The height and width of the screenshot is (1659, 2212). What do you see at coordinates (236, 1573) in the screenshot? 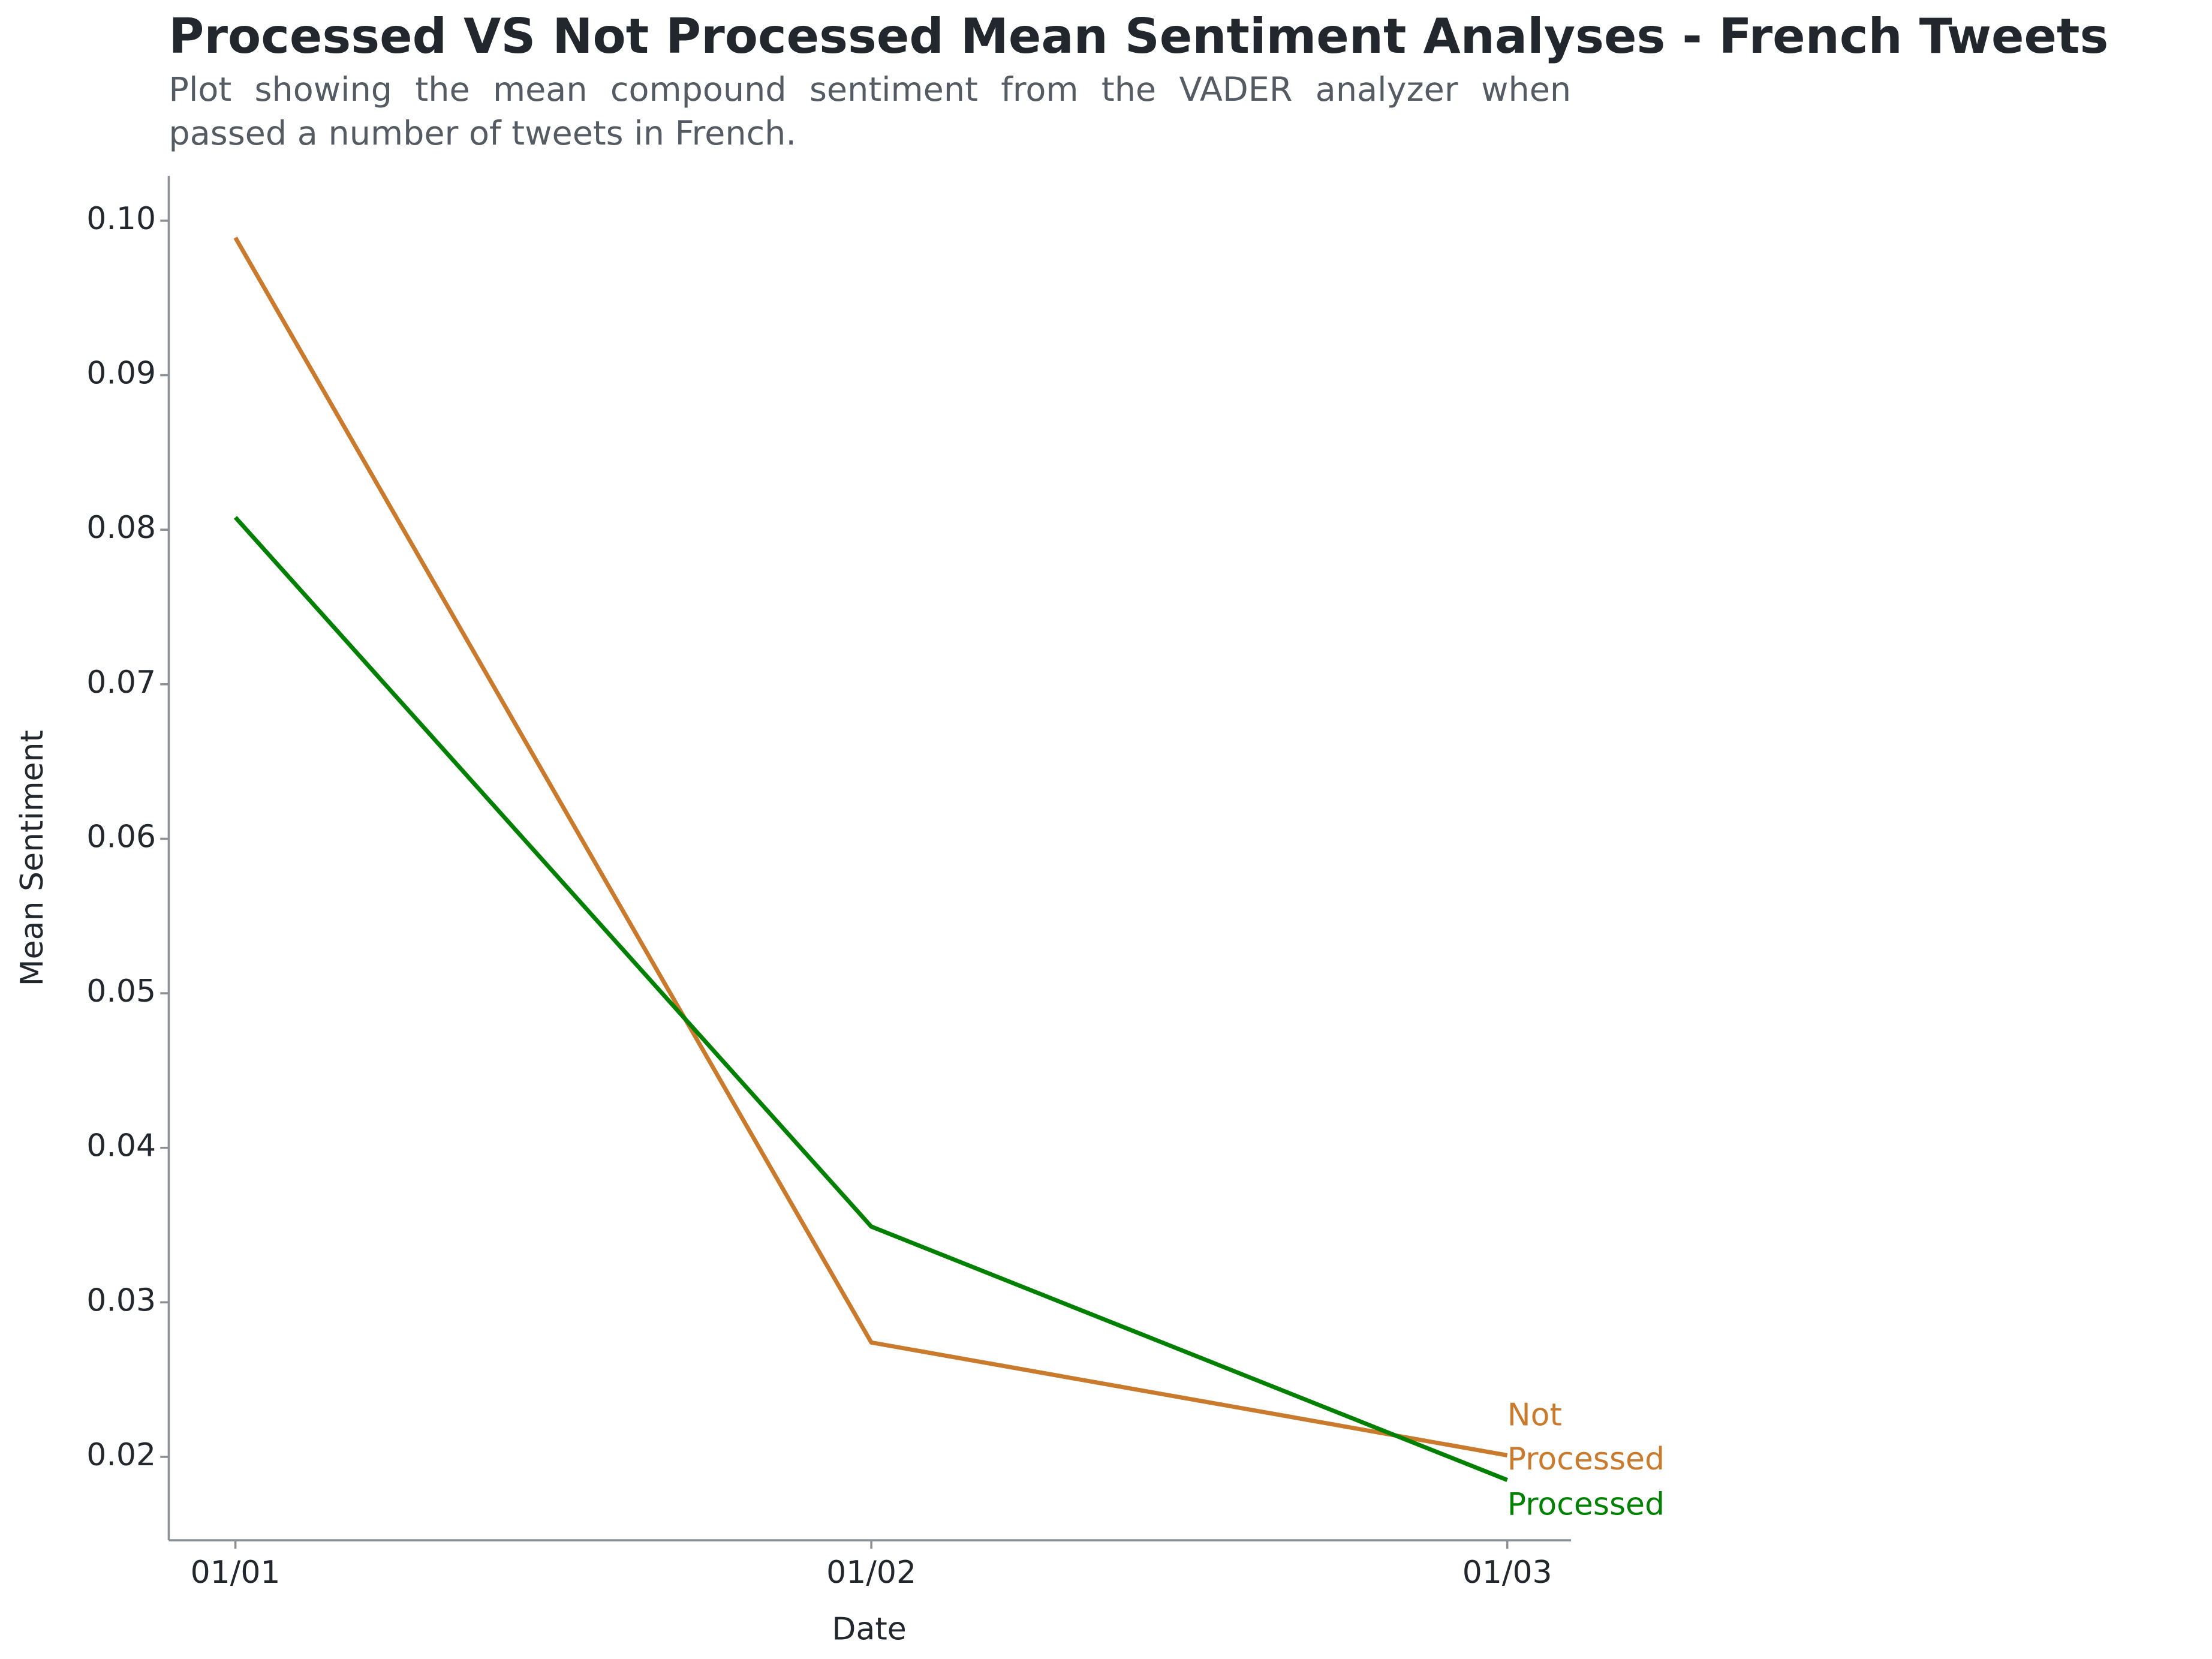
I see `x-tick-label: 01/01` at bounding box center [236, 1573].